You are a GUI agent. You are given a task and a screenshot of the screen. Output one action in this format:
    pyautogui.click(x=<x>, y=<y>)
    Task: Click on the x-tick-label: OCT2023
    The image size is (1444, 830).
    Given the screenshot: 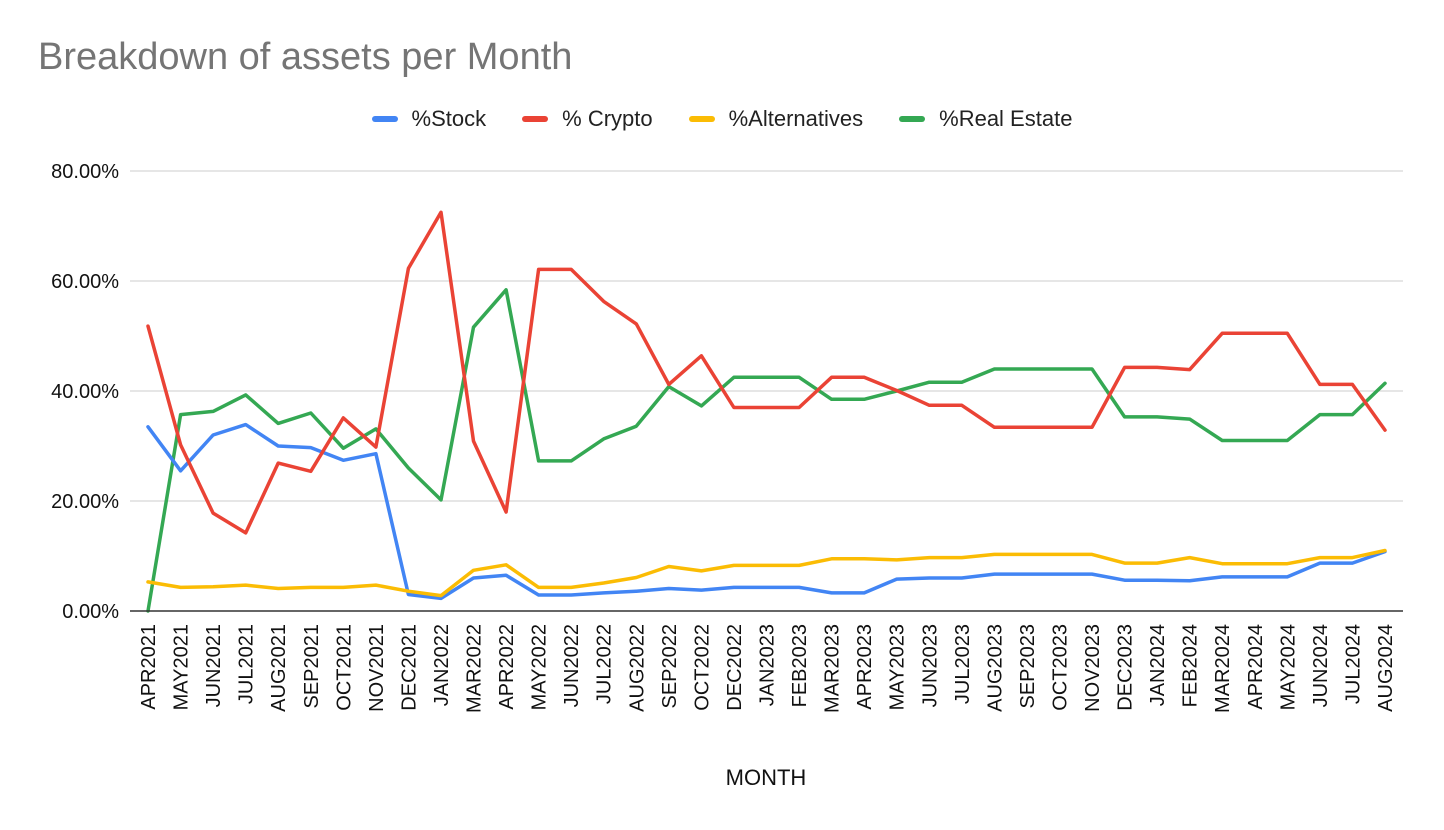 What is the action you would take?
    pyautogui.click(x=1060, y=667)
    